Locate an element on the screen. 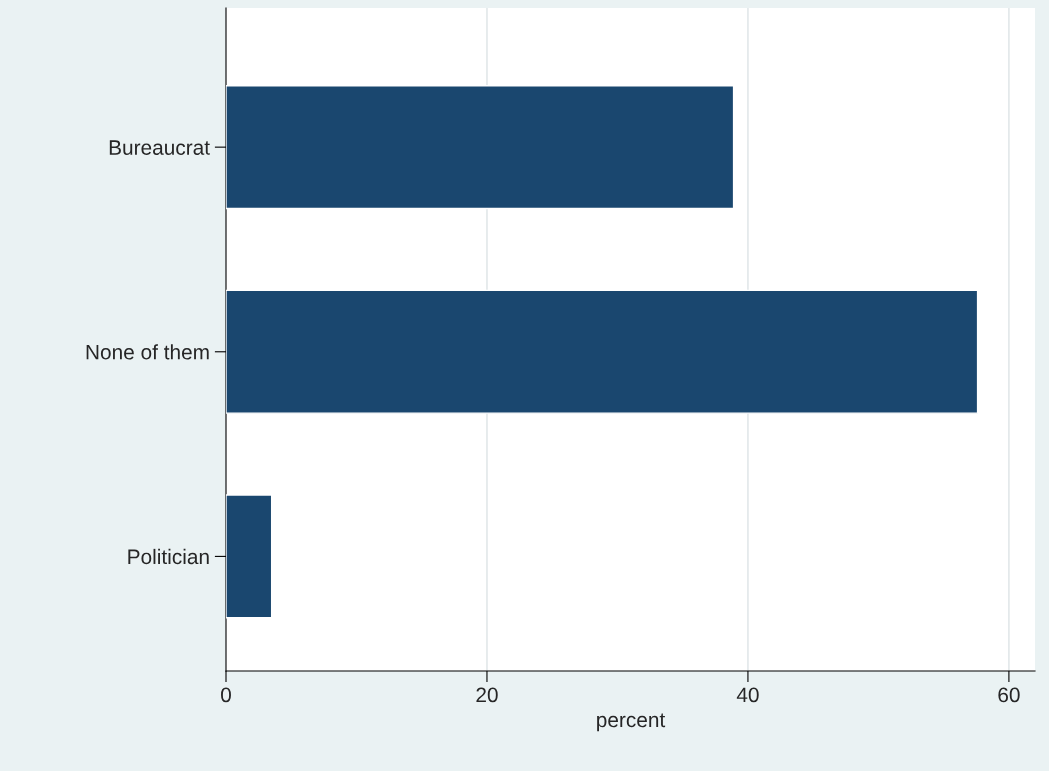  y-tick-label: None of them is located at coordinates (147, 352).